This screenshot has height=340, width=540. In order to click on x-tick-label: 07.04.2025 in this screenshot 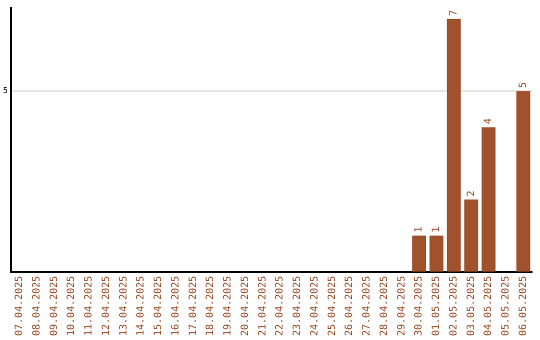, I will do `click(20, 306)`.